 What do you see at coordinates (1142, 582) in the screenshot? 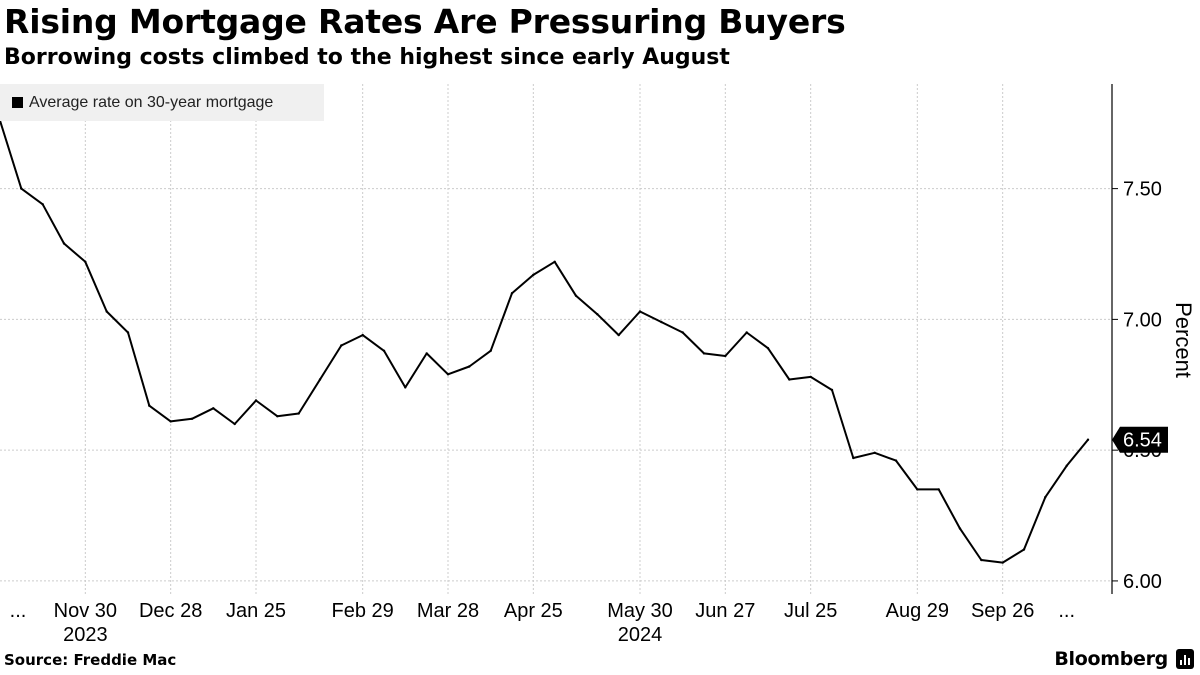
I see `y-tick-label: 6.00` at bounding box center [1142, 582].